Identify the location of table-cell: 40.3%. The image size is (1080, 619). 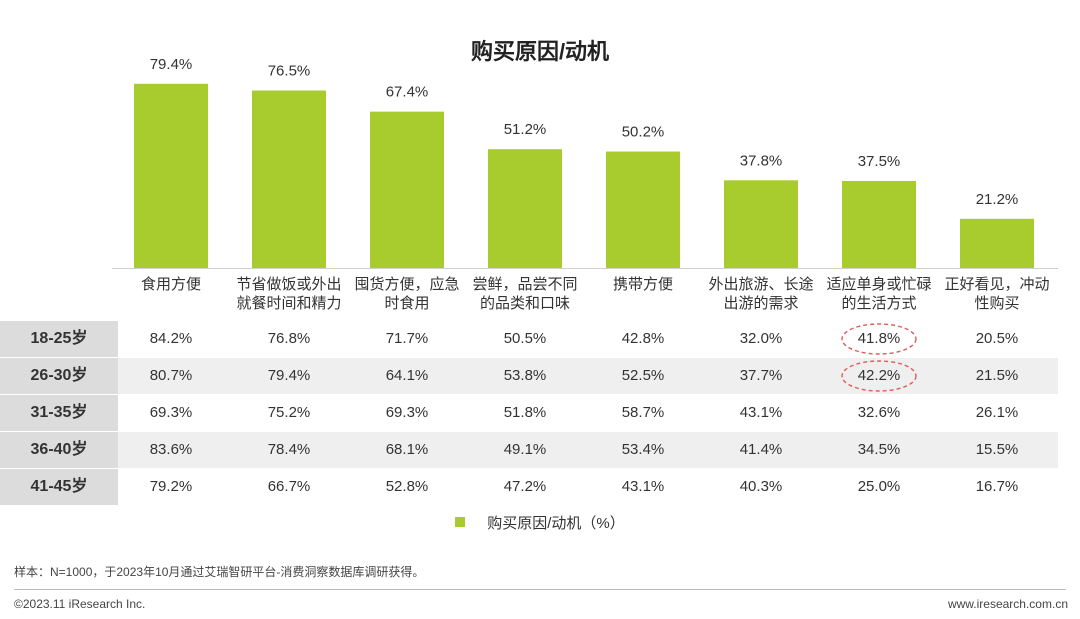
(761, 486).